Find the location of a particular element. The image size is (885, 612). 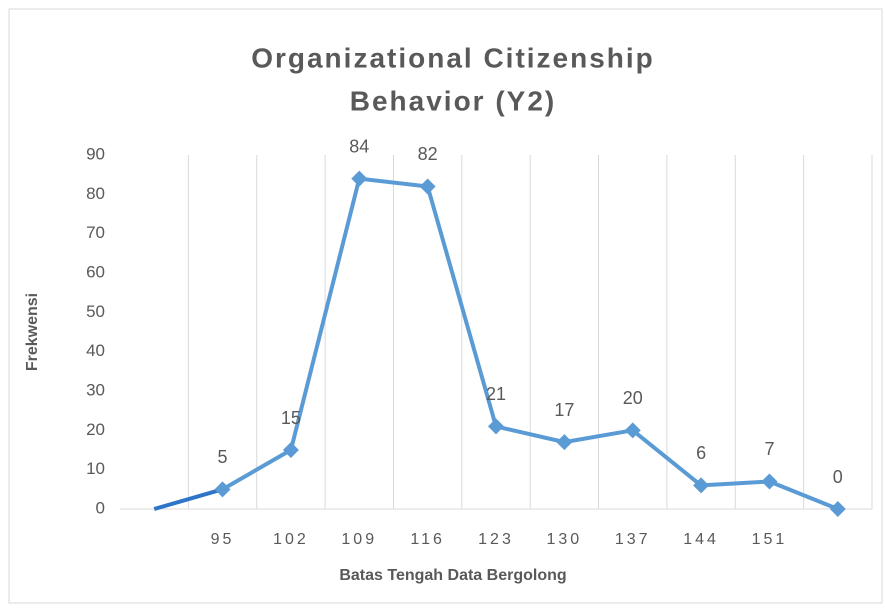

data-label: 21 is located at coordinates (496, 394).